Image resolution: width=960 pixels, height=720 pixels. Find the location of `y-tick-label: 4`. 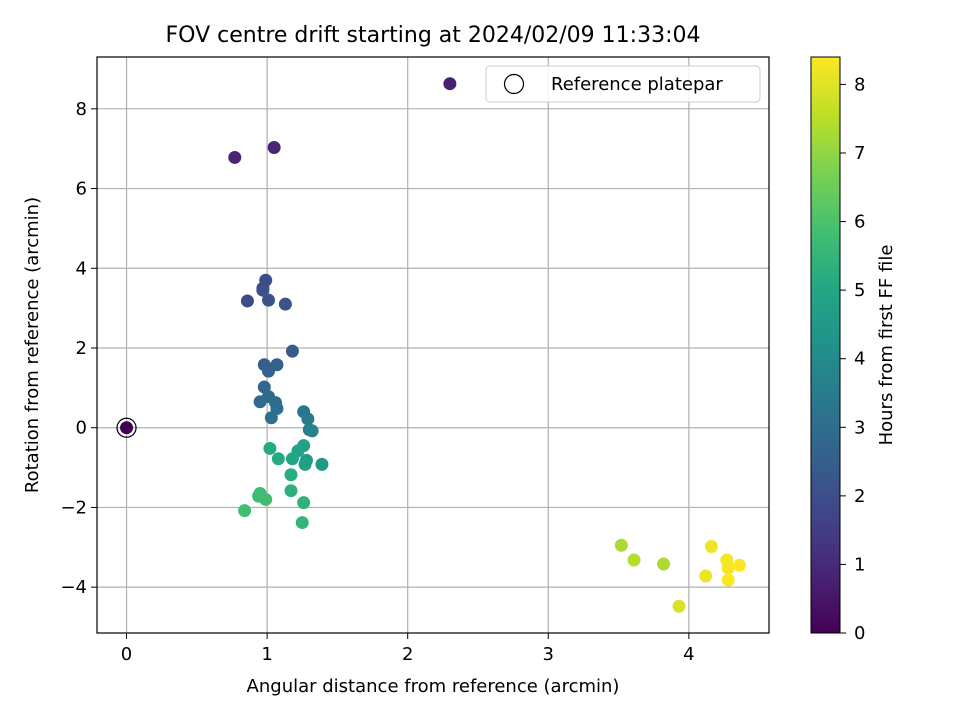

y-tick-label: 4 is located at coordinates (81, 268).